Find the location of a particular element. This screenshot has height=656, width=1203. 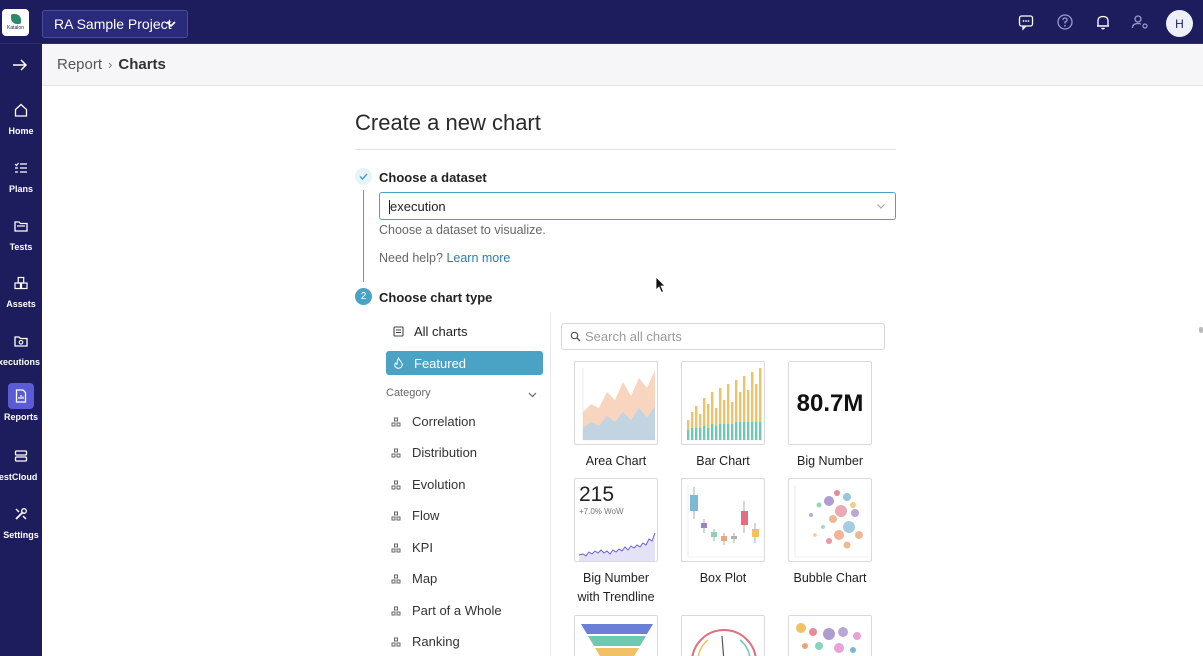

project-name: RA Sample Project is located at coordinates (113, 24).